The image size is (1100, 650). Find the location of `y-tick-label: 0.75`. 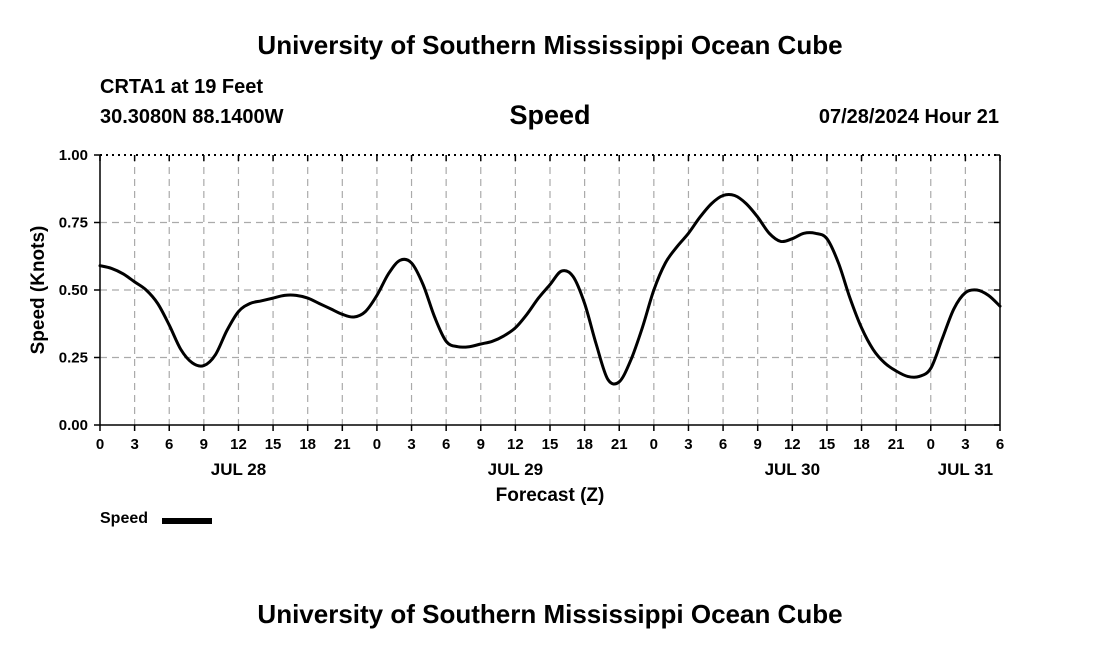

y-tick-label: 0.75 is located at coordinates (73, 223).